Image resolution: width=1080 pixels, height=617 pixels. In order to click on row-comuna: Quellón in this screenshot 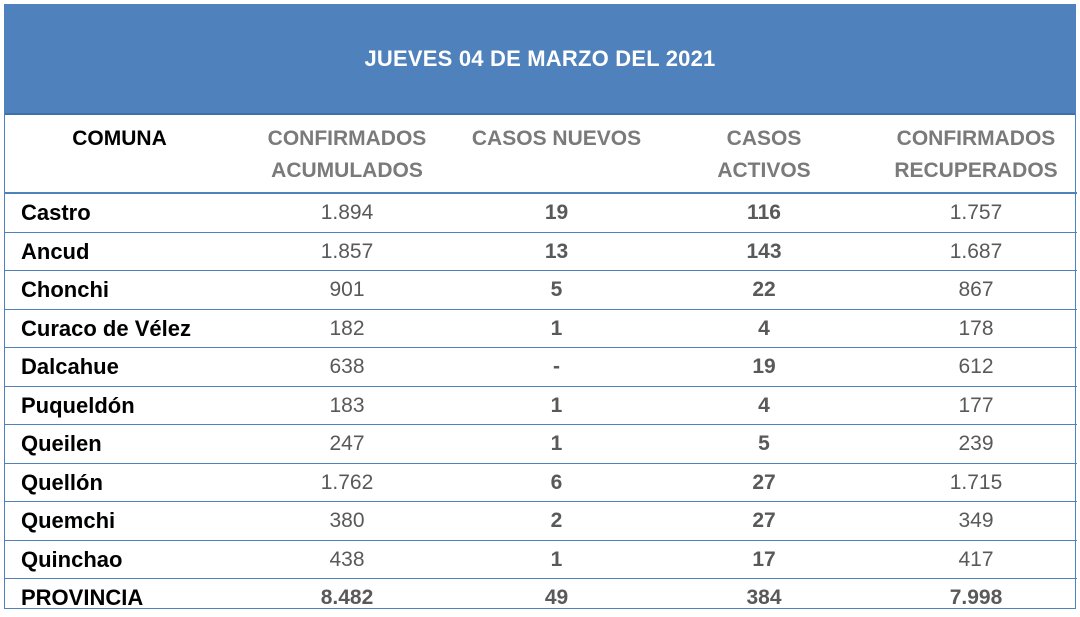, I will do `click(119, 482)`.